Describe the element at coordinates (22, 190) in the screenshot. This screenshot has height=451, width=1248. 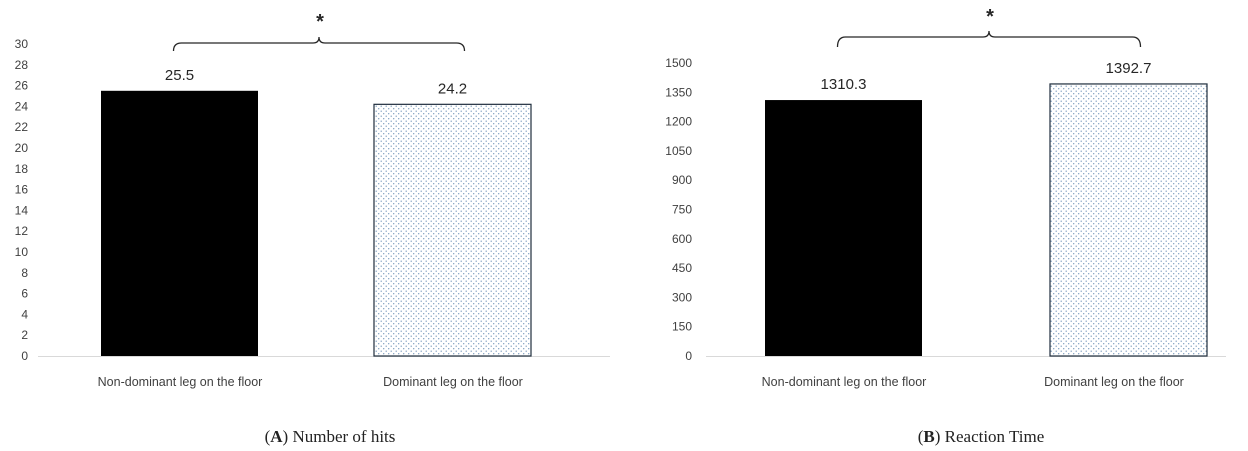
I see `panel-a-ytick-label: 16` at that location.